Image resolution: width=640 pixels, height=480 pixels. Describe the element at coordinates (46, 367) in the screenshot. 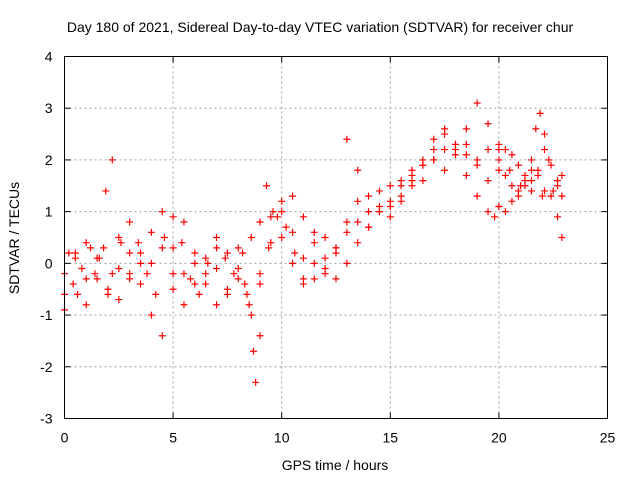

I see `y-tick-label: -2` at that location.